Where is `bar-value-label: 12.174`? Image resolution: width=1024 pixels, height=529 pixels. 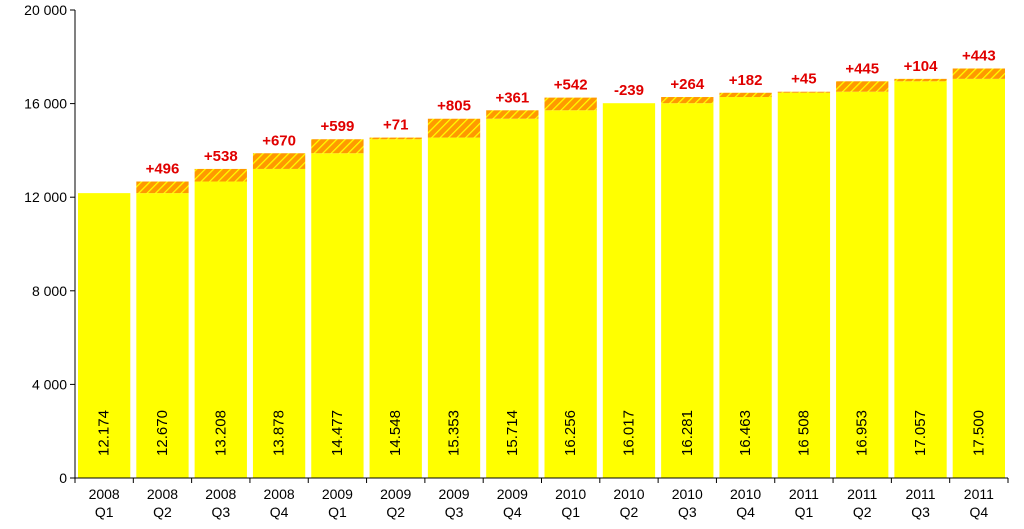
bar-value-label: 12.174 is located at coordinates (104, 433).